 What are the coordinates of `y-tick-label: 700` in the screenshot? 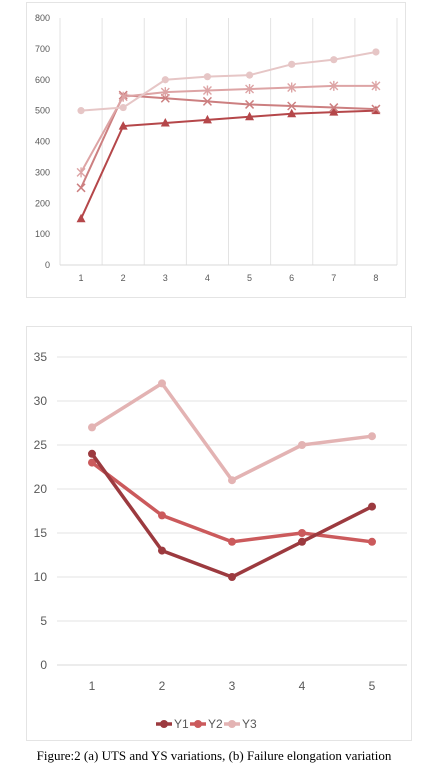 It's located at (42, 49).